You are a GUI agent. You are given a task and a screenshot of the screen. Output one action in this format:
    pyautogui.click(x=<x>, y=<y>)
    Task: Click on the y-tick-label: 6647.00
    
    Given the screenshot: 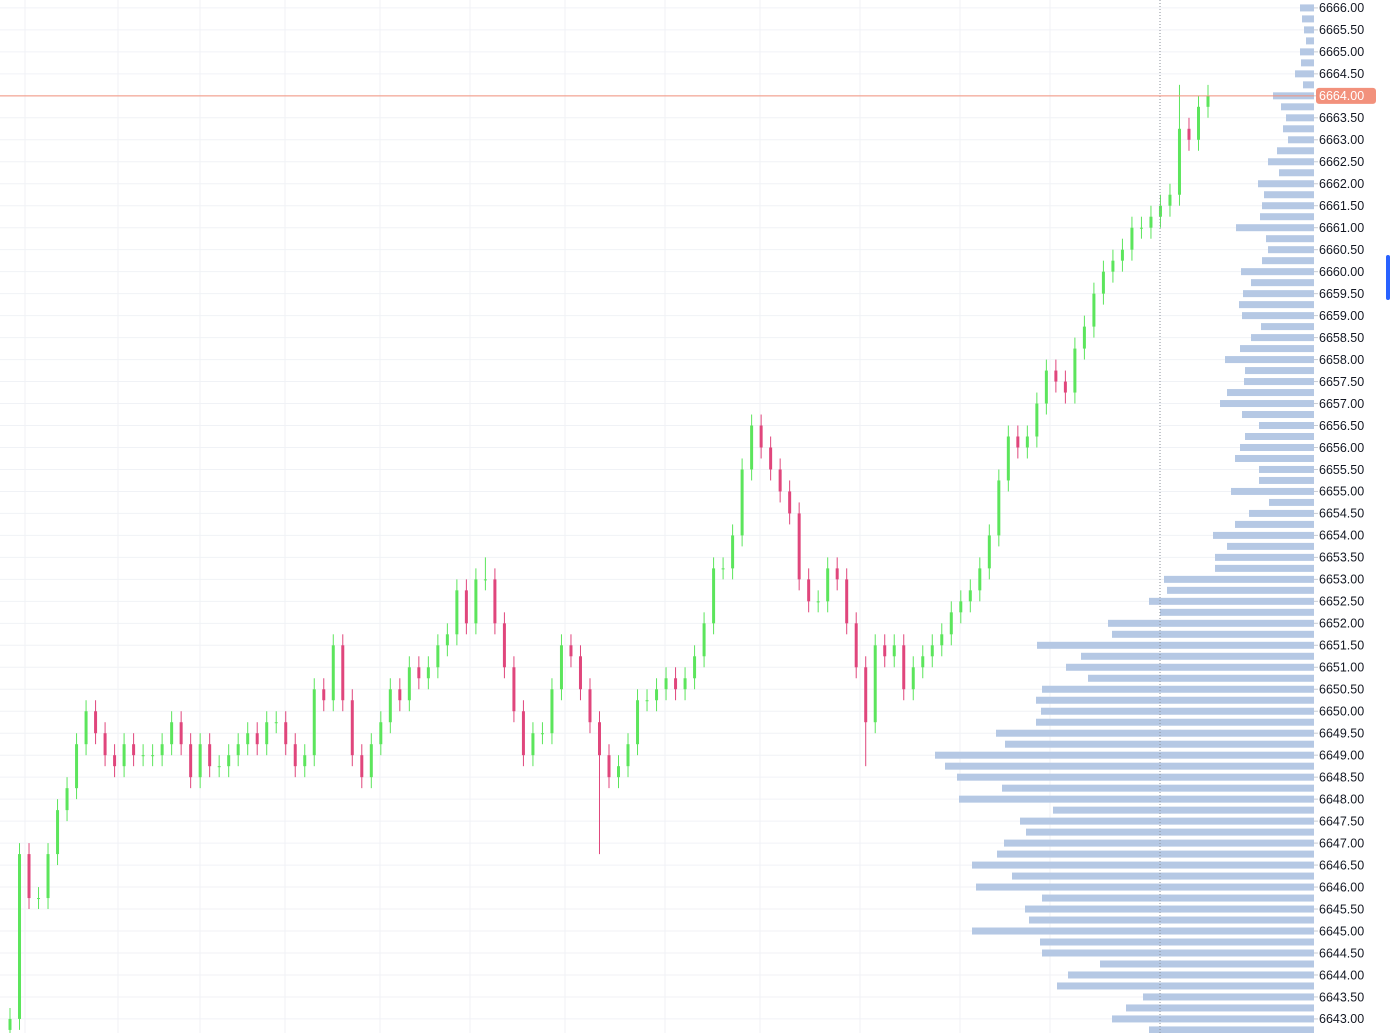 What is the action you would take?
    pyautogui.click(x=1341, y=843)
    